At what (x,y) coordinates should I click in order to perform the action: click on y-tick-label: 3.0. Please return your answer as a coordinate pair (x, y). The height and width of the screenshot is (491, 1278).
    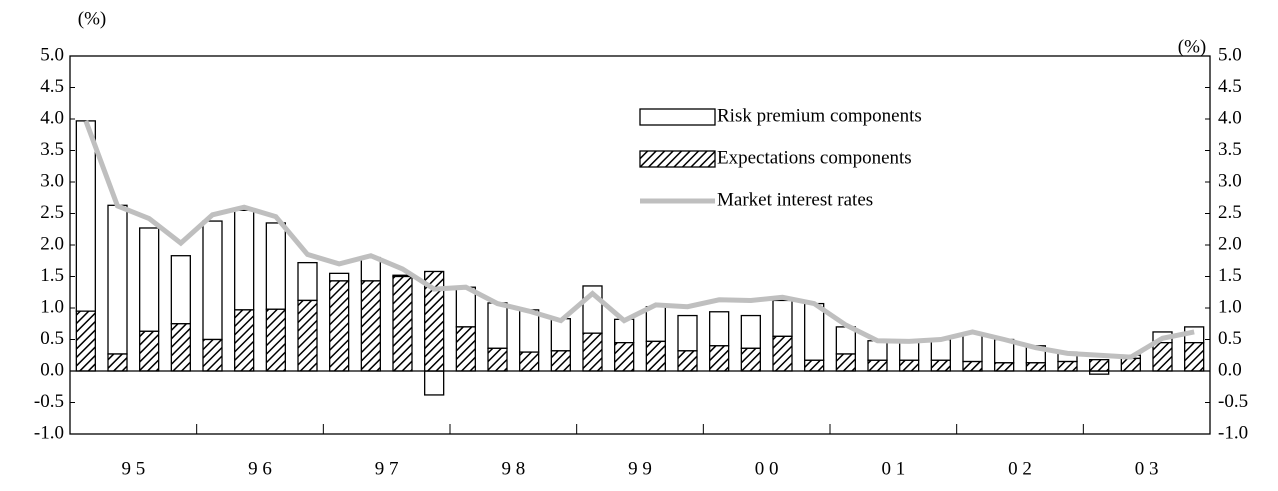
    Looking at the image, I should click on (52, 180).